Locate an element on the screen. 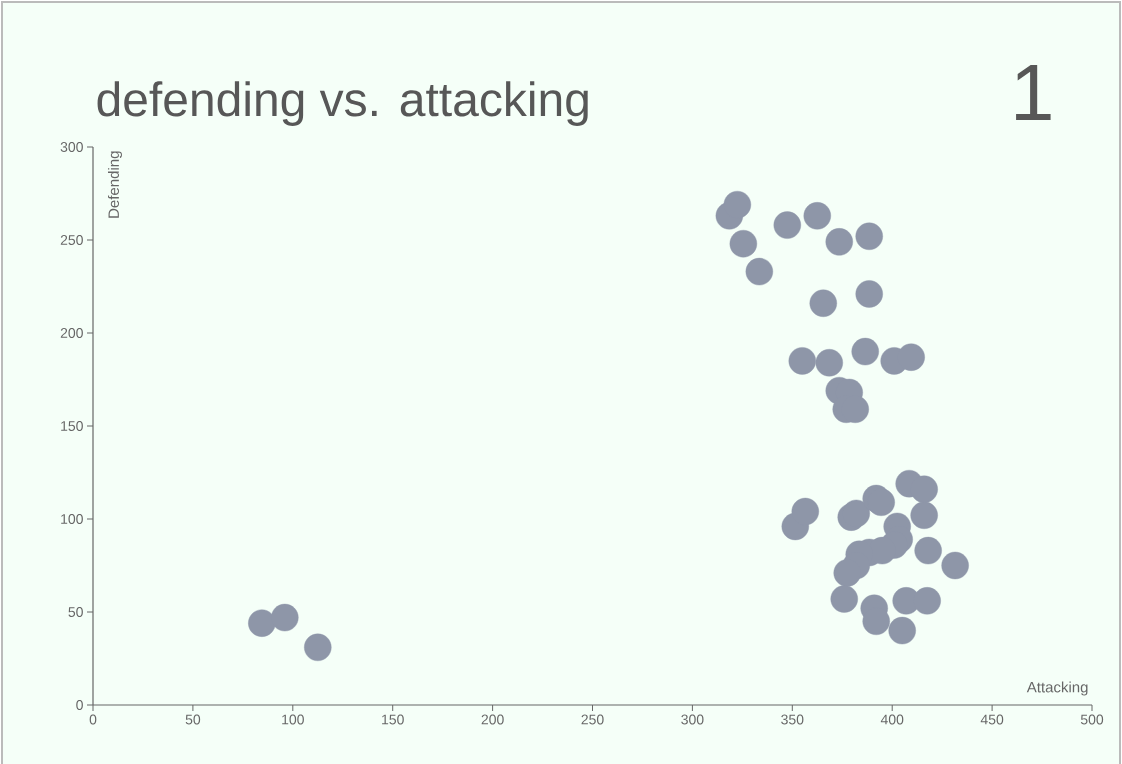 Image resolution: width=1122 pixels, height=764 pixels. y-axis-title: Defending is located at coordinates (114, 184).